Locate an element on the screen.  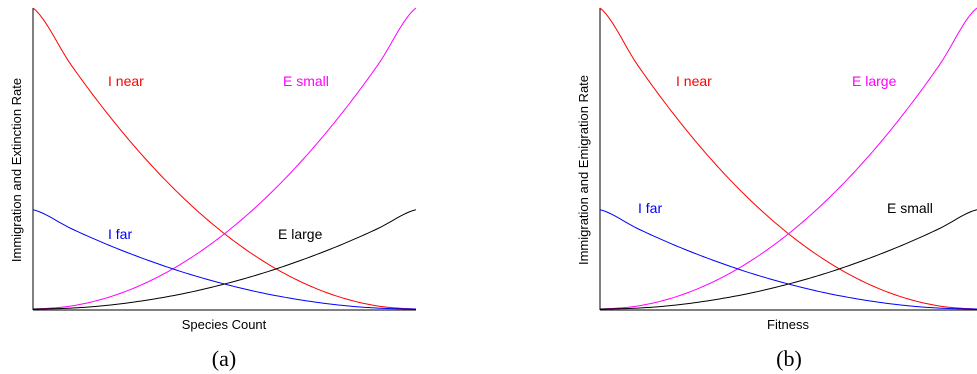
chart-b-label-i-far: I far is located at coordinates (650, 208).